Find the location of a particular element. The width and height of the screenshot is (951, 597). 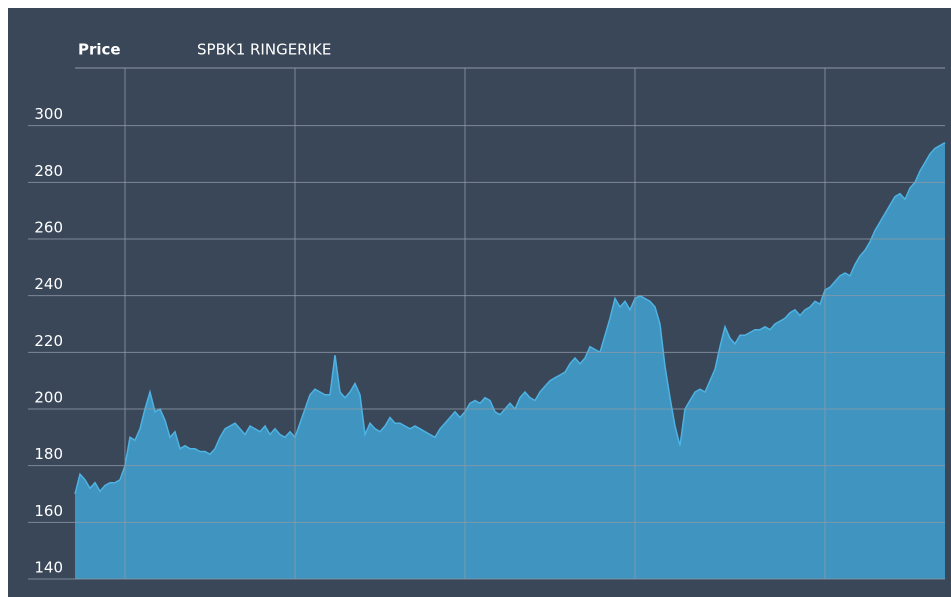

y-tick-label: 280 is located at coordinates (48, 171).